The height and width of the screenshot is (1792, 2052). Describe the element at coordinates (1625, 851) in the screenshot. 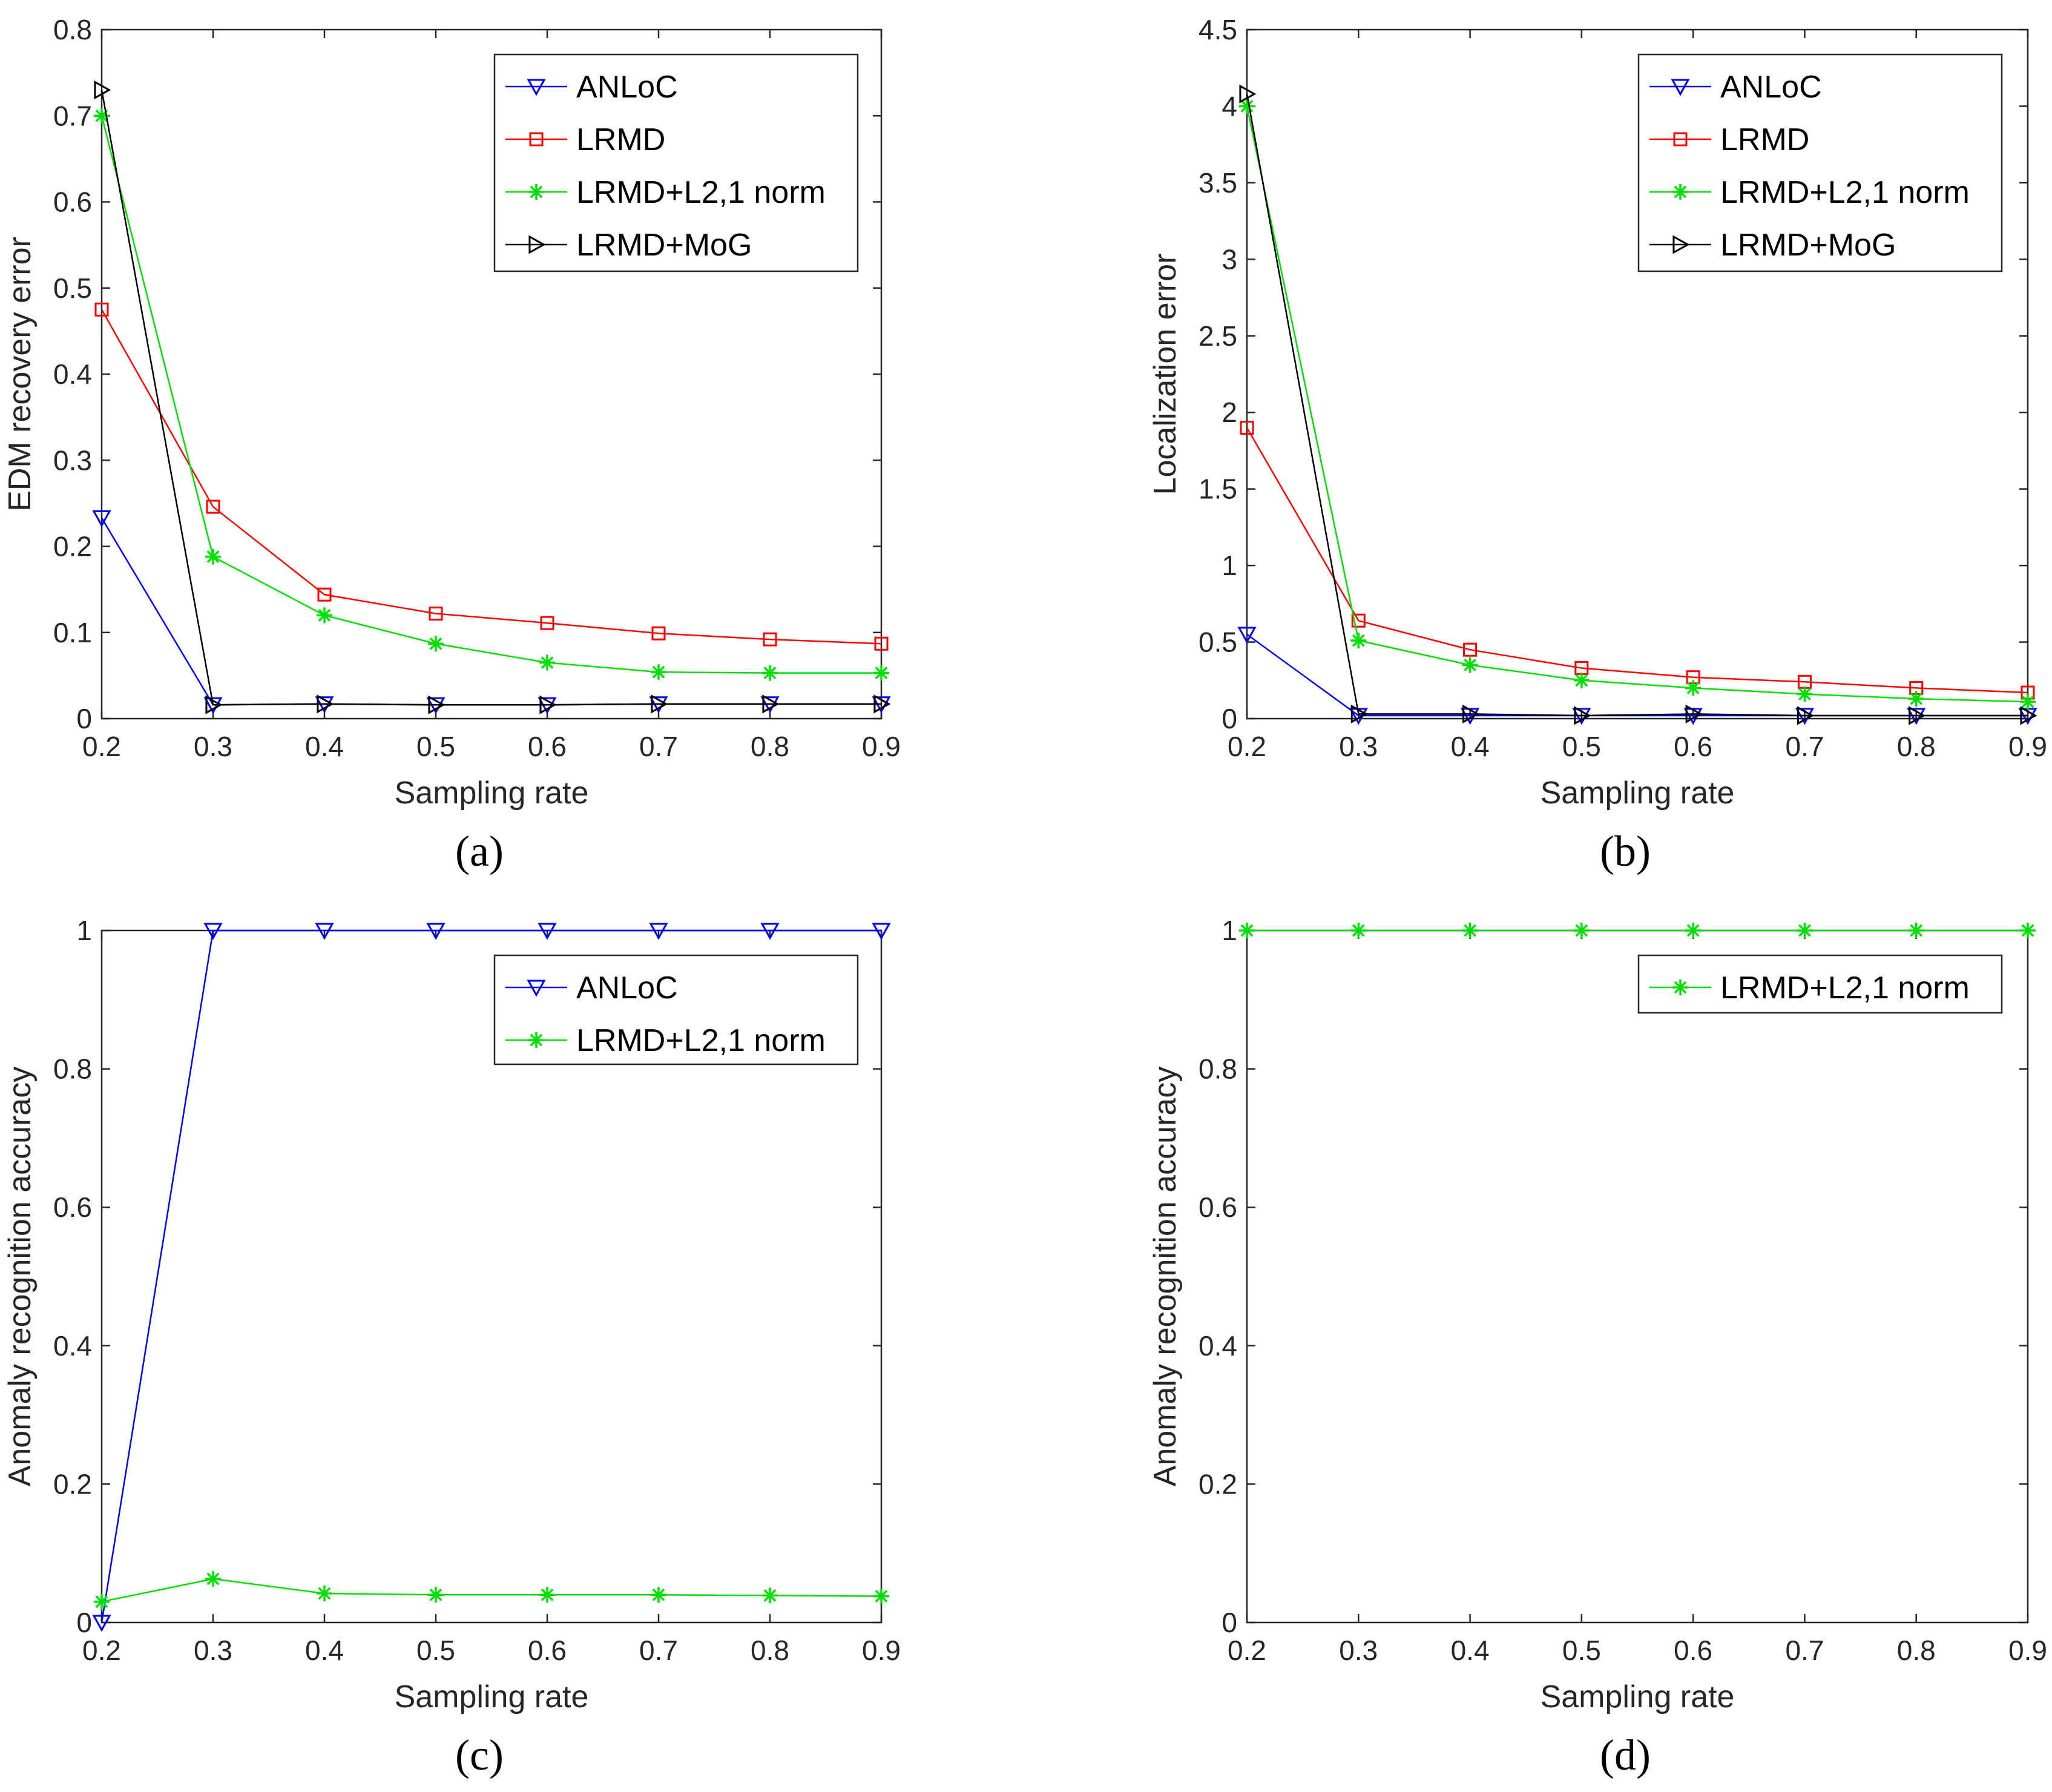

I see `panel-caption: (b)` at that location.